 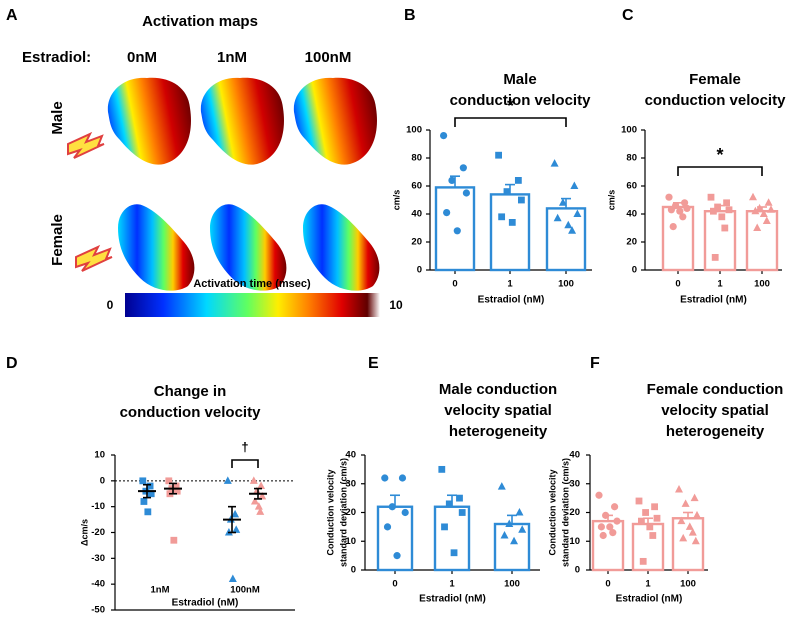 What do you see at coordinates (595, 363) in the screenshot?
I see `panel-letter: F` at bounding box center [595, 363].